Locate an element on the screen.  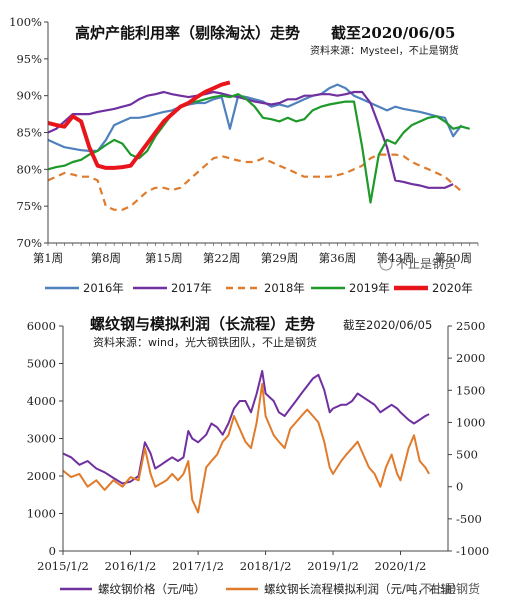
chart1-x-tick-label: 第22周 is located at coordinates (222, 258).